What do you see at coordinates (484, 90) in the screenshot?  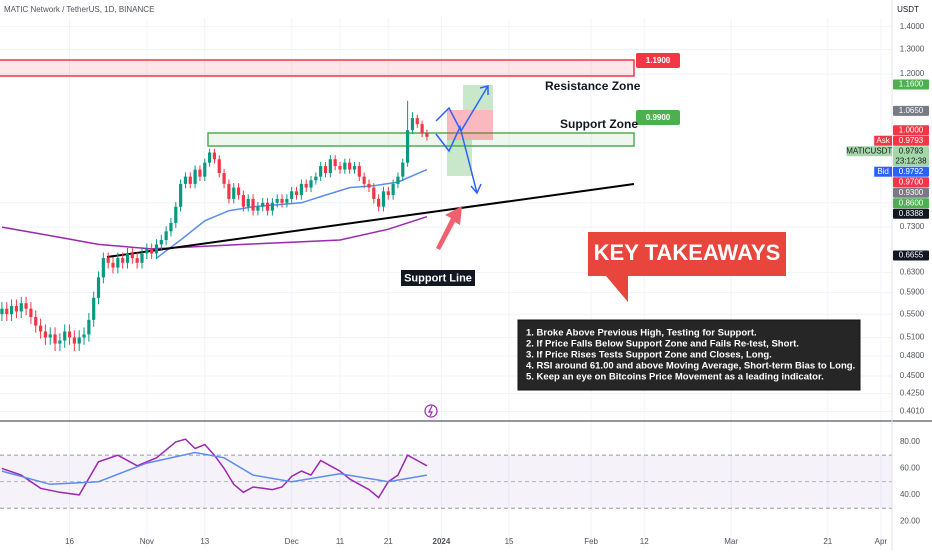 I see `long-arrowhead` at bounding box center [484, 90].